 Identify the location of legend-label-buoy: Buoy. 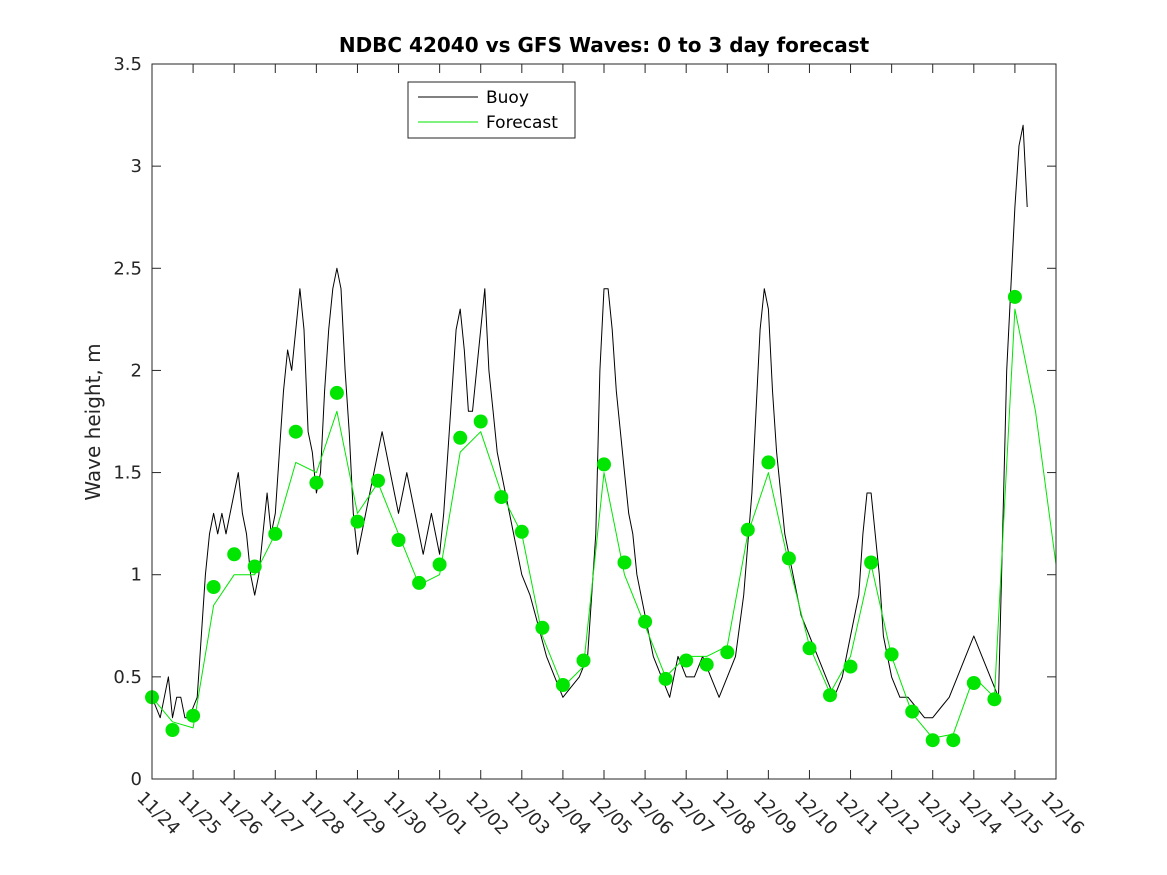
(507, 98).